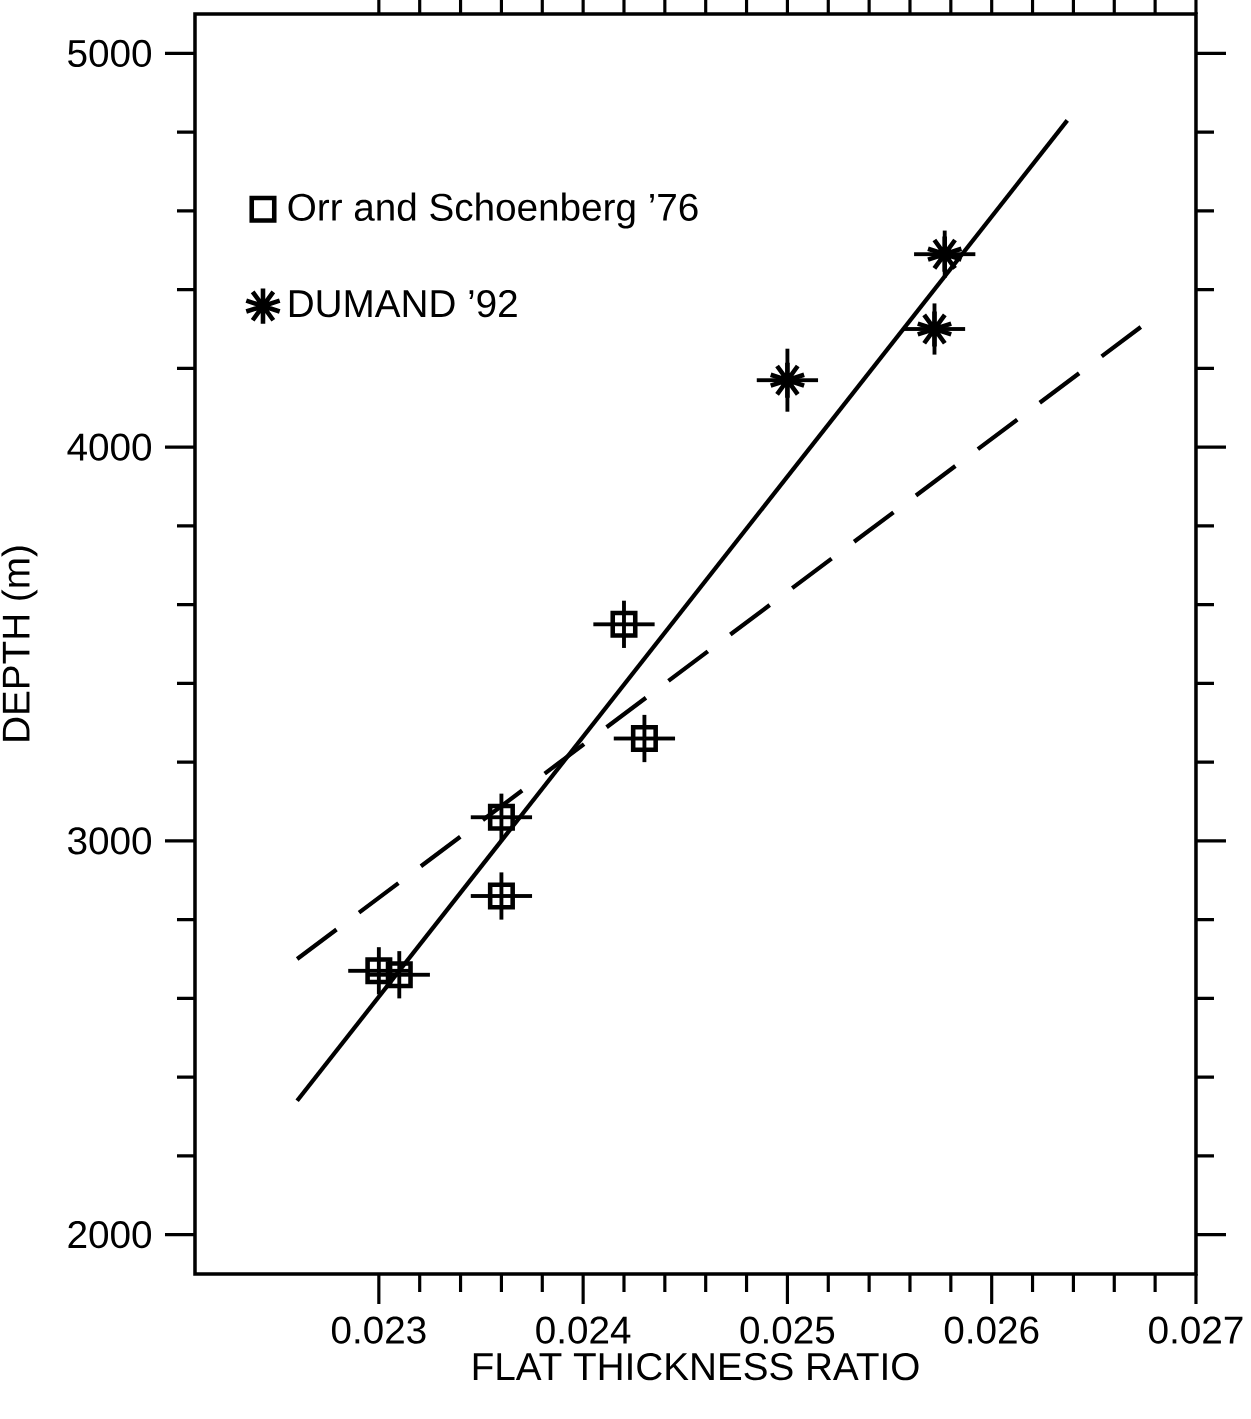 Image resolution: width=1251 pixels, height=1419 pixels. I want to click on x-tick-label: 0.024, so click(583, 1330).